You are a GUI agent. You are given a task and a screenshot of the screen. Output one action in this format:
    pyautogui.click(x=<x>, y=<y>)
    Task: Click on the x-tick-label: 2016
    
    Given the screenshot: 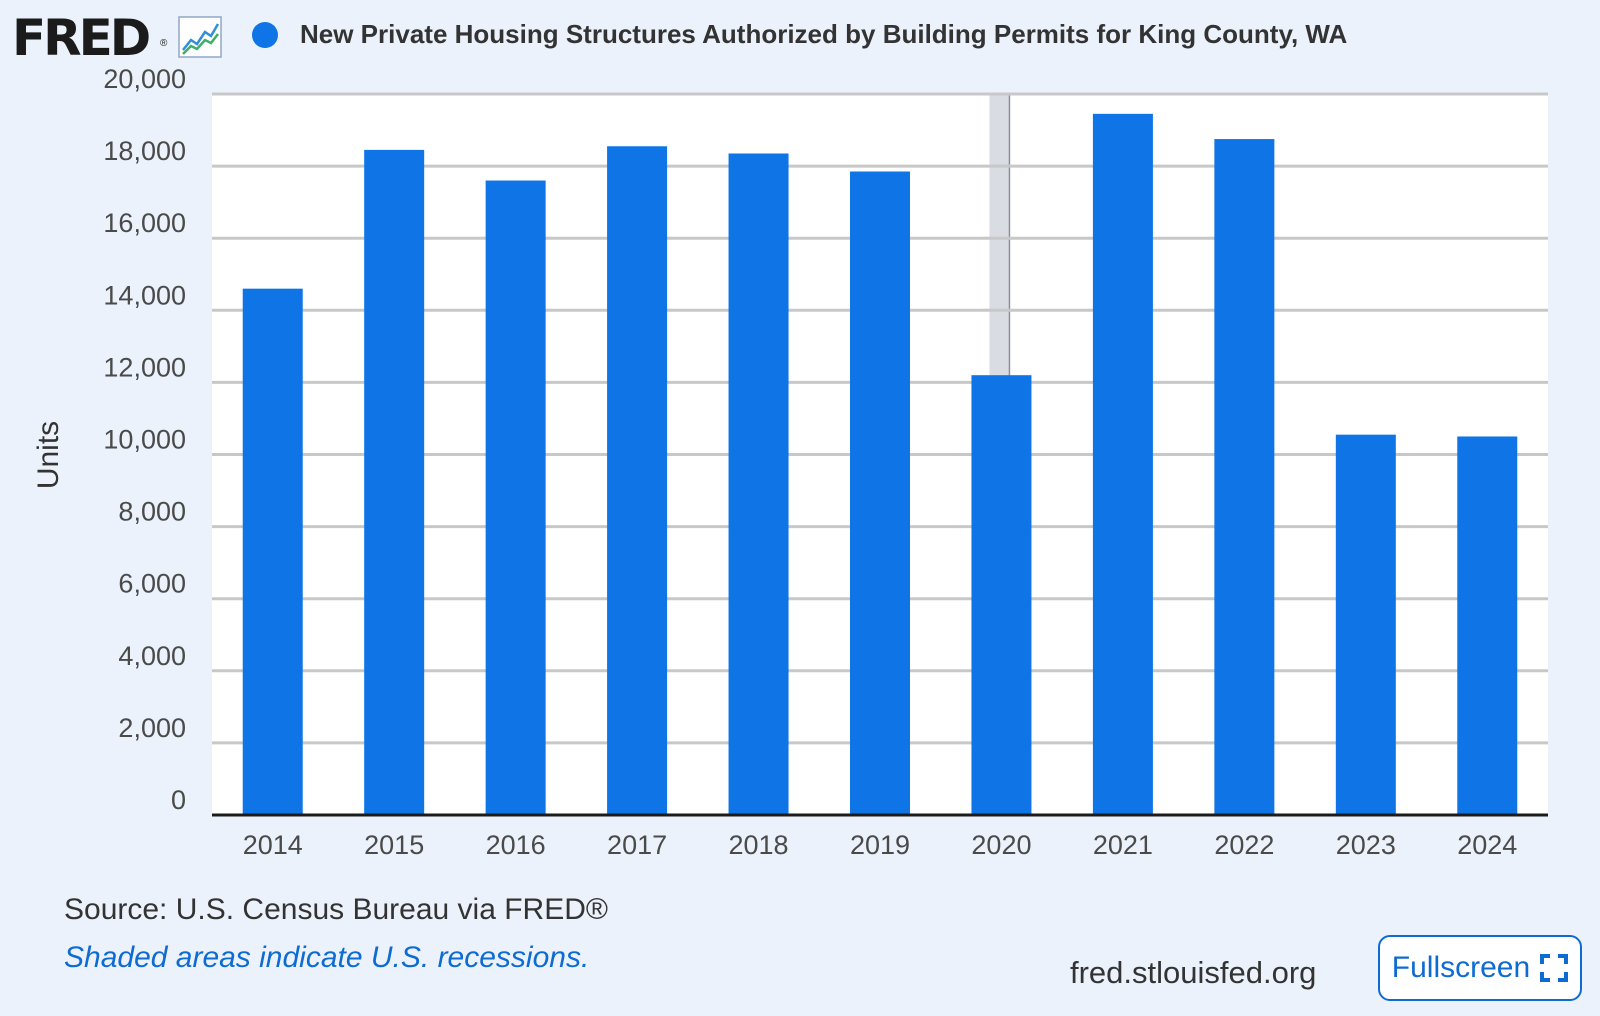 What is the action you would take?
    pyautogui.click(x=516, y=845)
    